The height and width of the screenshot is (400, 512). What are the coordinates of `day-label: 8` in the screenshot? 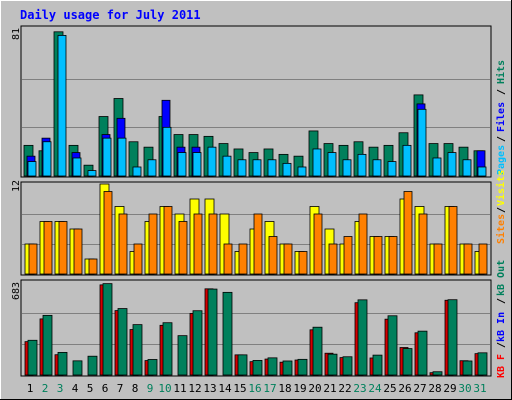 It's located at (135, 388).